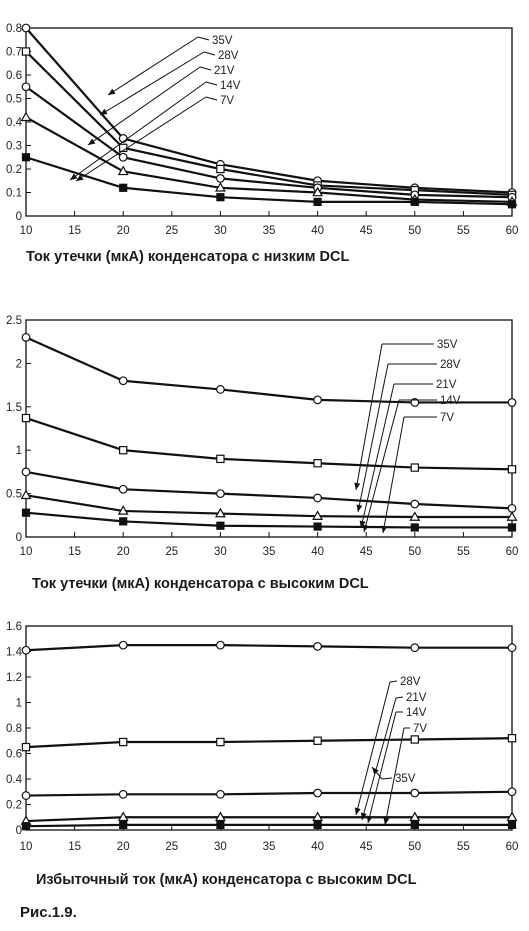  I want to click on x-tick-label: 40, so click(317, 552).